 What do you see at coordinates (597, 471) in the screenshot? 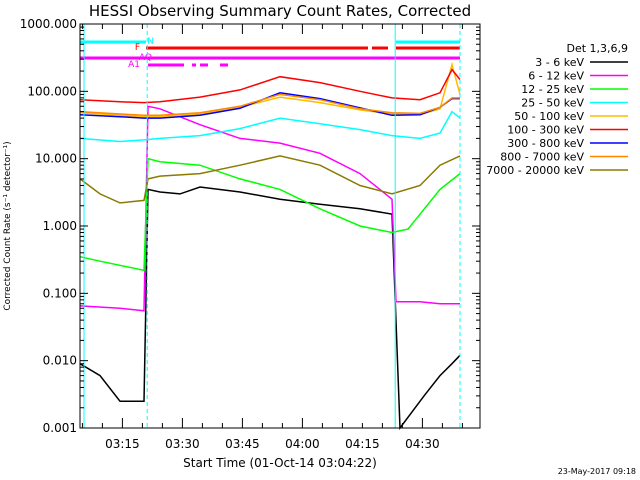
I see `footer-date: 23-May-2017 09:18` at bounding box center [597, 471].